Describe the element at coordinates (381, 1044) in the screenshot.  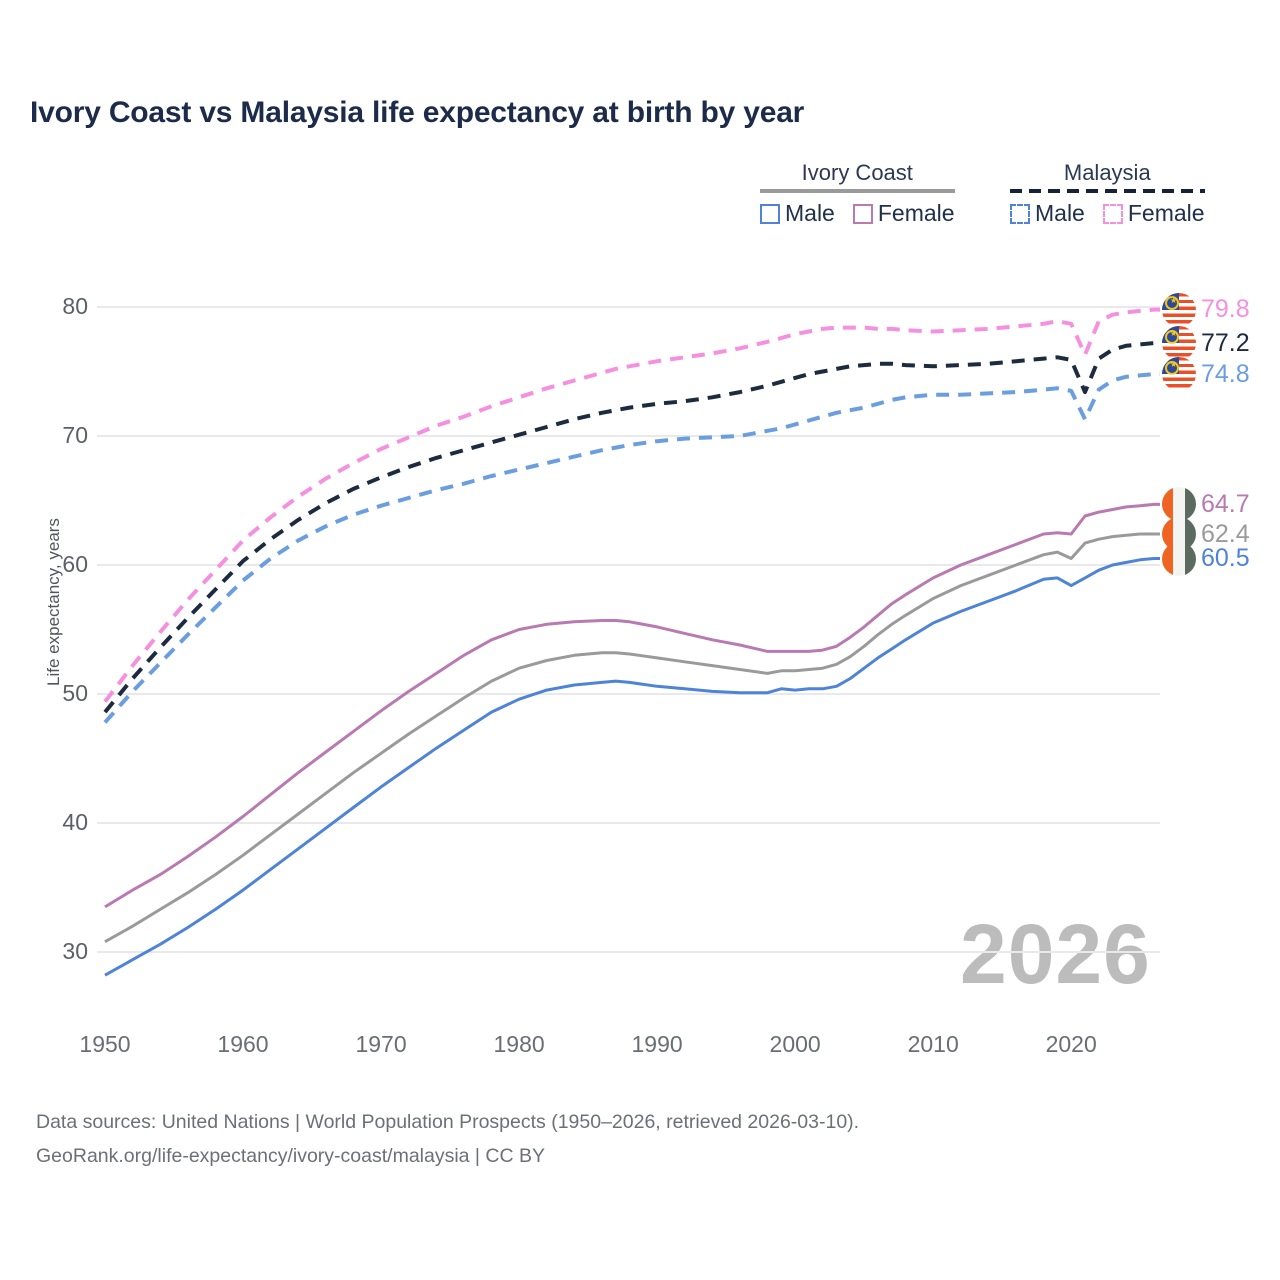
I see `x-axis-tick-label: 1970` at that location.